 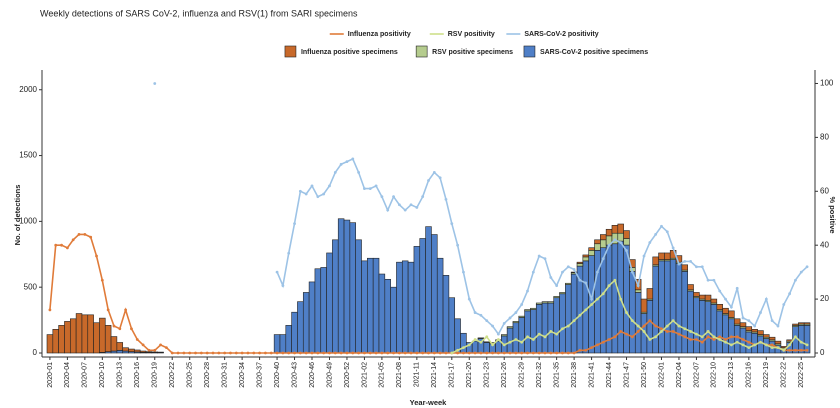 What do you see at coordinates (539, 375) in the screenshot?
I see `x-tick-label: 2021-32` at bounding box center [539, 375].